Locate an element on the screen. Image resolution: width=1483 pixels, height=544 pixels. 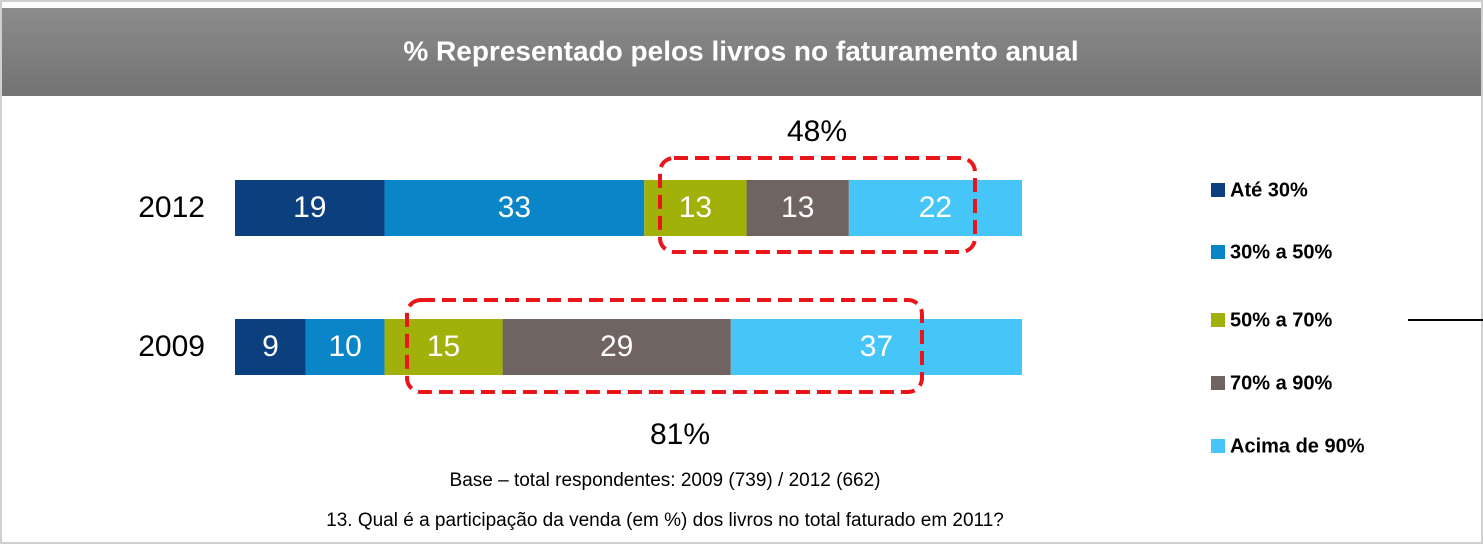
legend-label: Acima de 90% is located at coordinates (1297, 446).